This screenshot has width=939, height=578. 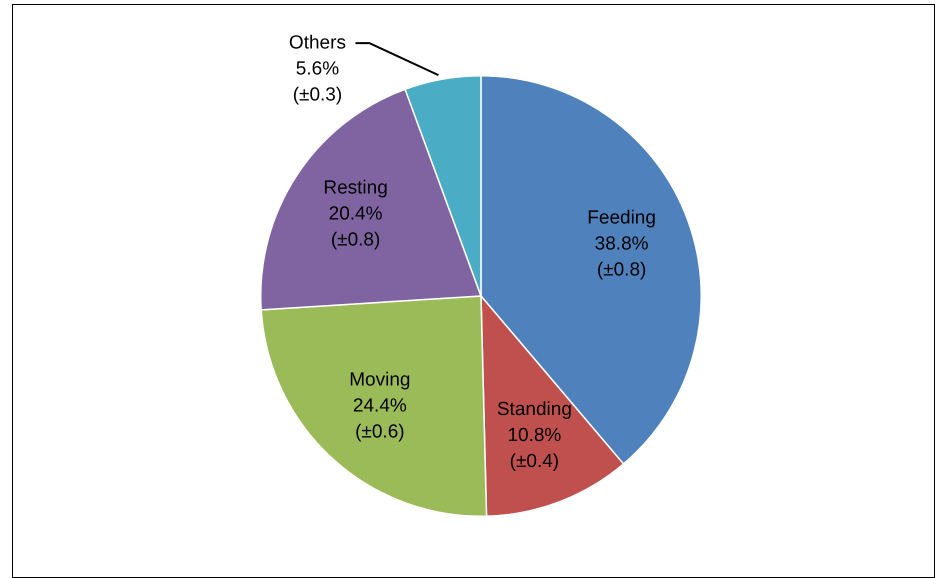 What do you see at coordinates (355, 187) in the screenshot?
I see `slice-label: Resting` at bounding box center [355, 187].